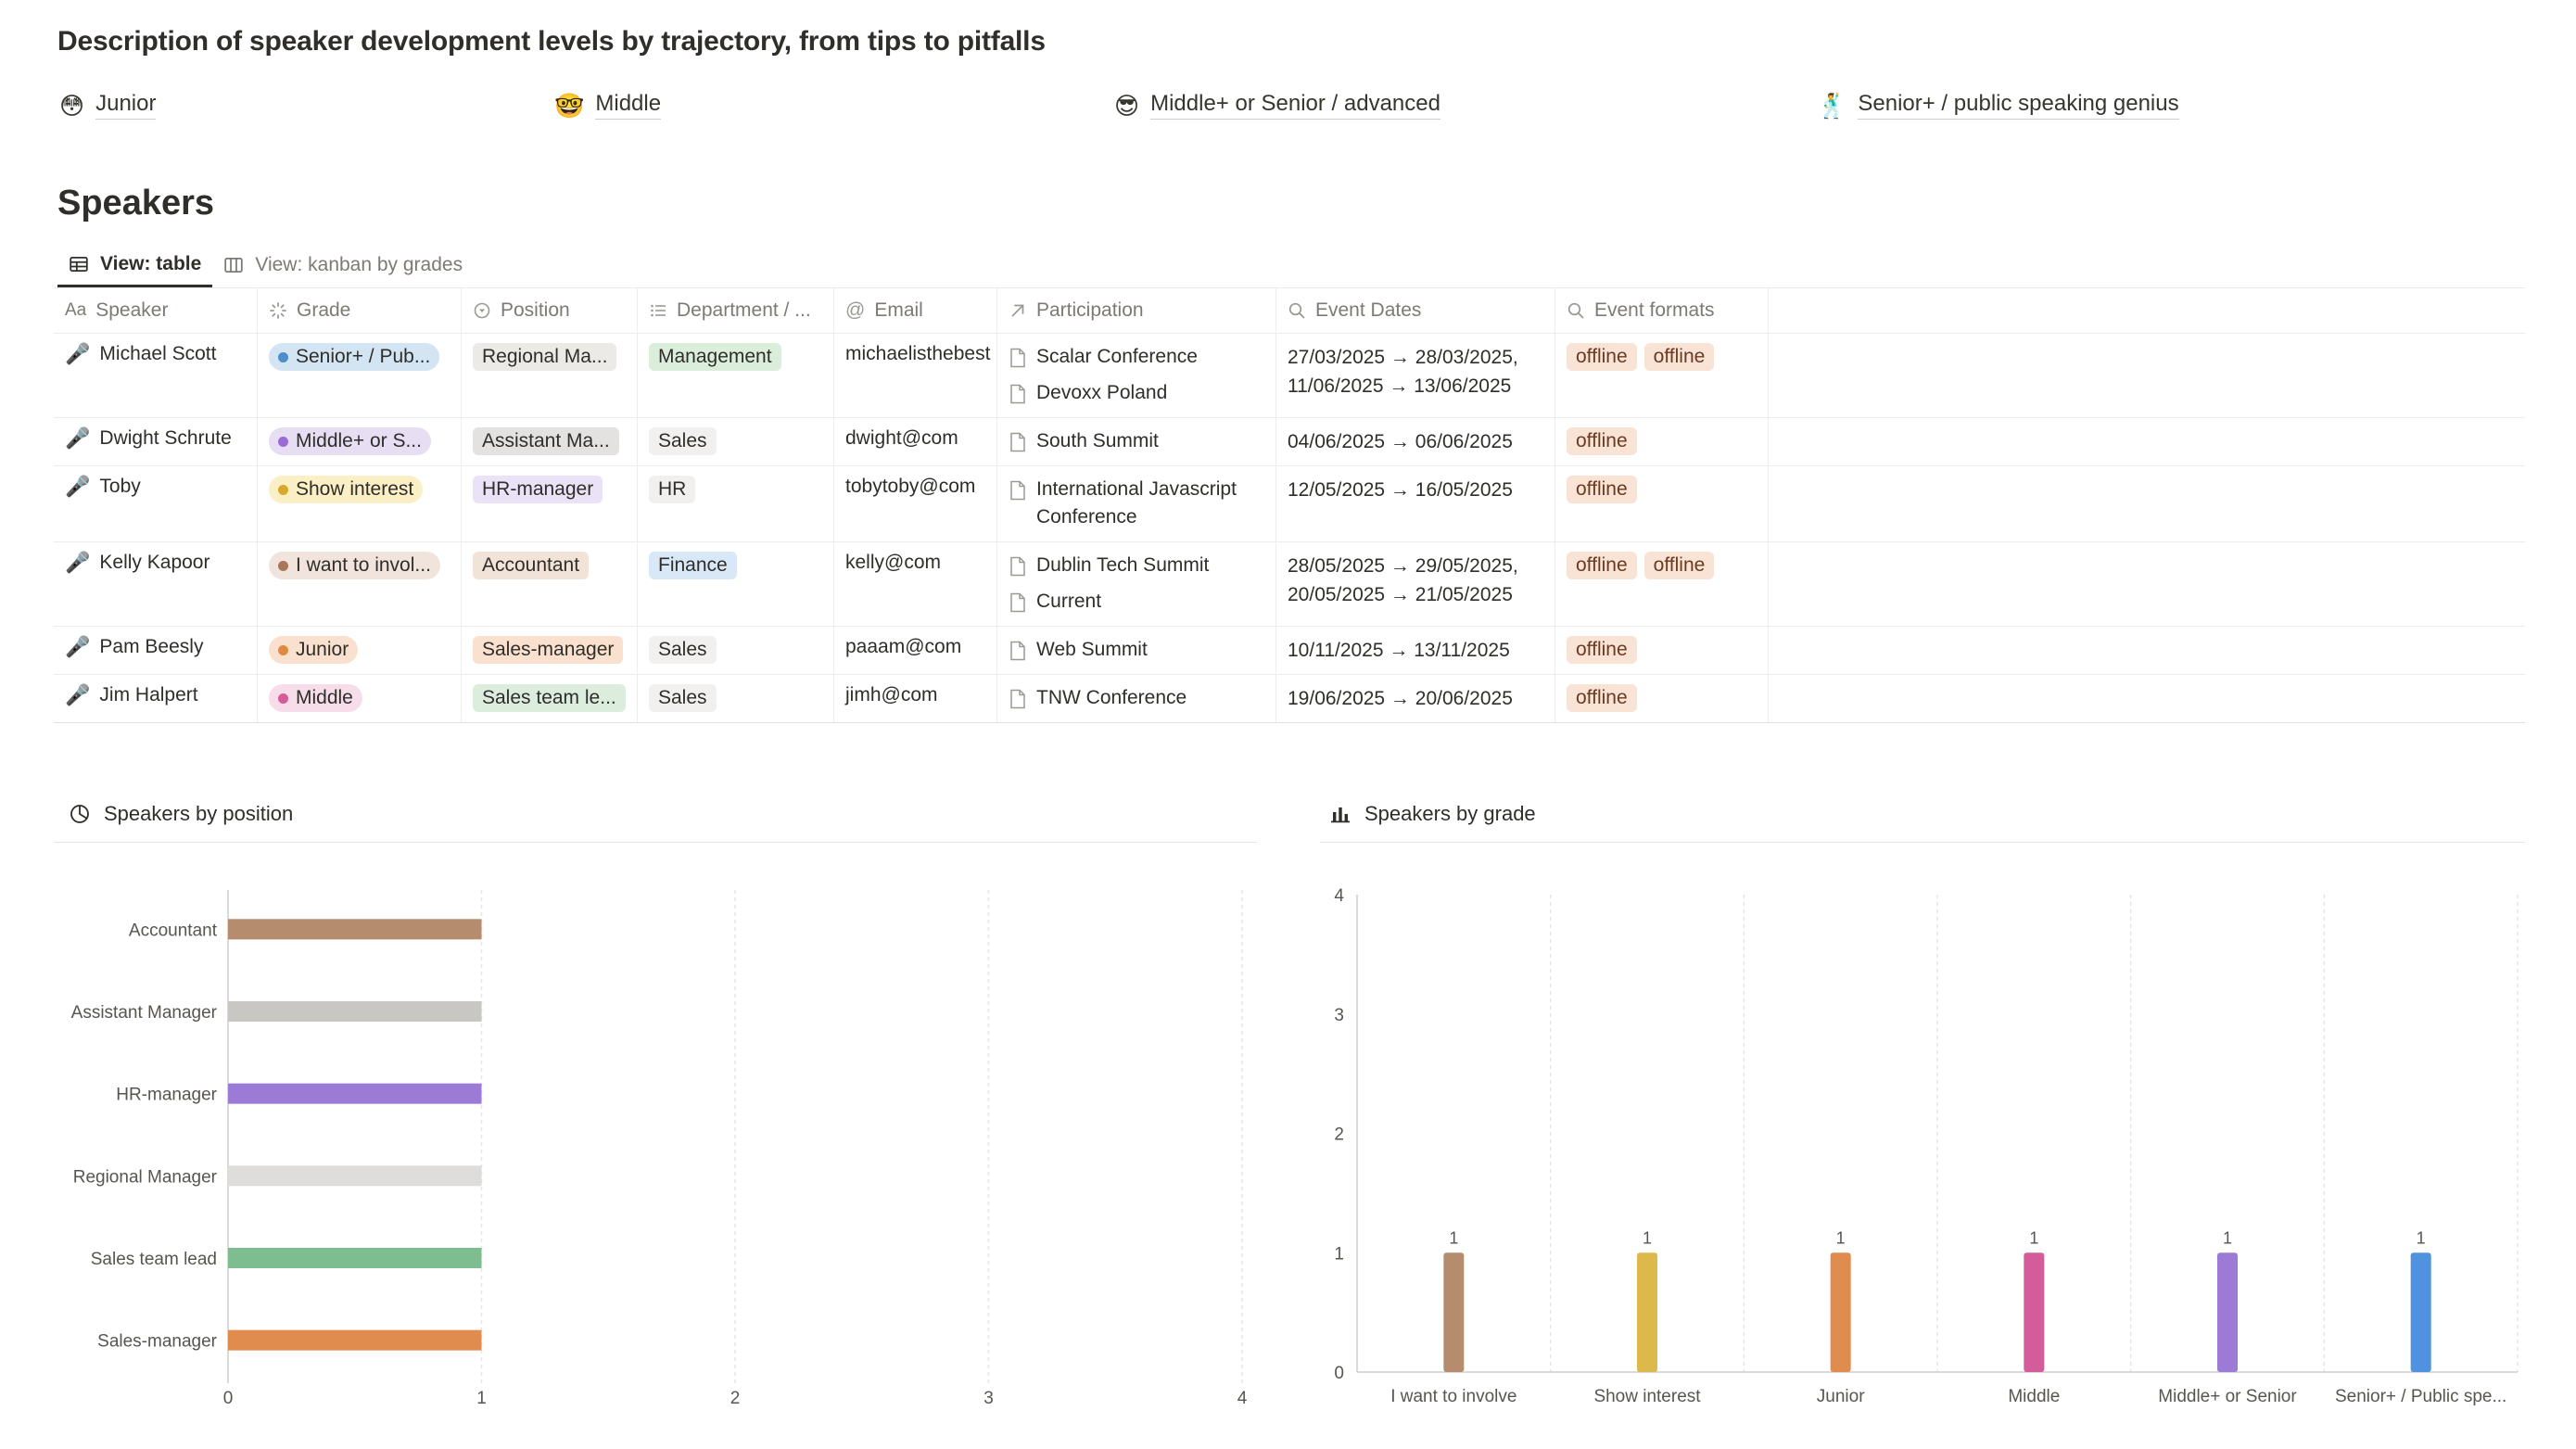 This screenshot has width=2576, height=1449. Describe the element at coordinates (166, 1095) in the screenshot. I see `category-label: HR-manager` at that location.